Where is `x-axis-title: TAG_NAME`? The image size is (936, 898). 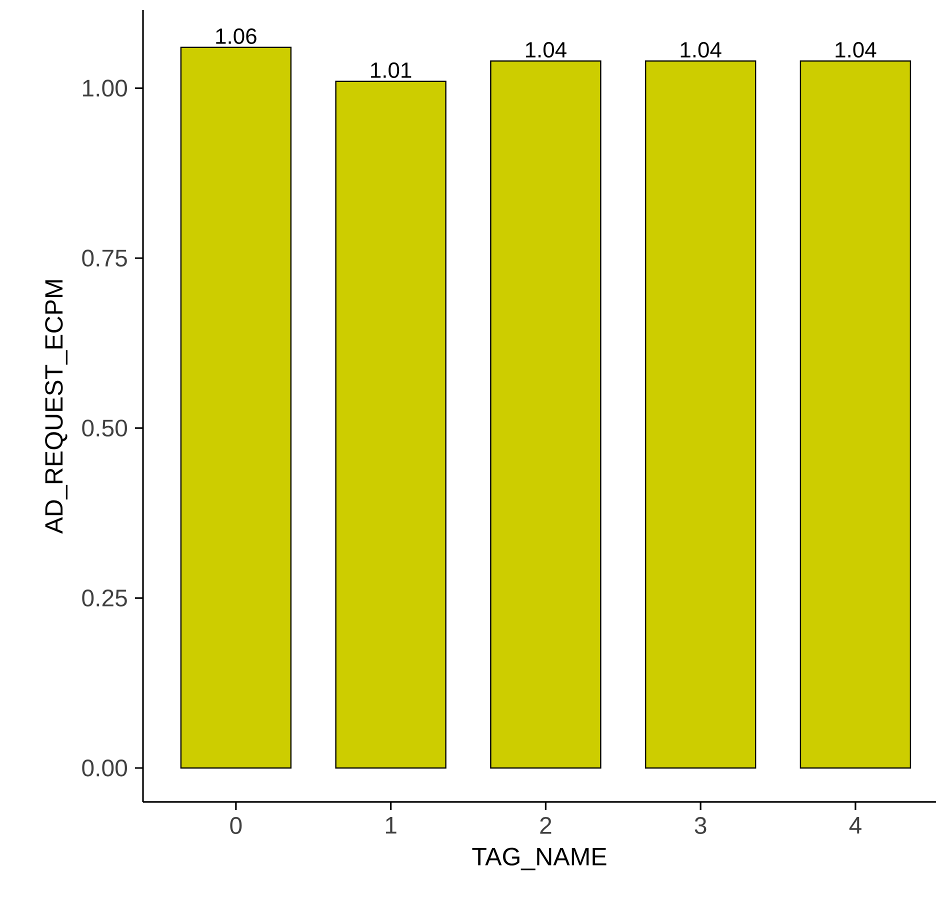
x-axis-title: TAG_NAME is located at coordinates (539, 859).